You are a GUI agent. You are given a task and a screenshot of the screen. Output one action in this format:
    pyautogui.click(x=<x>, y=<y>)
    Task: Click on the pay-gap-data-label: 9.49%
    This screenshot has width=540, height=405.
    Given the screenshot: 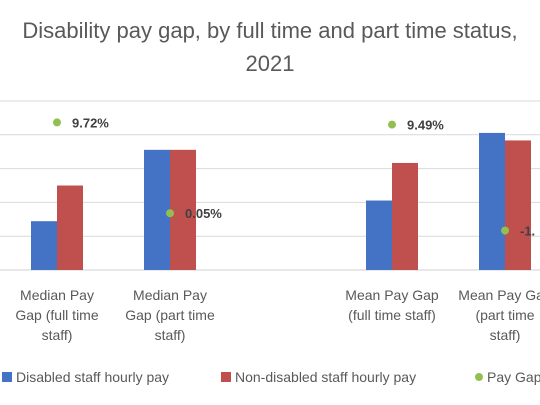 What is the action you would take?
    pyautogui.click(x=425, y=125)
    